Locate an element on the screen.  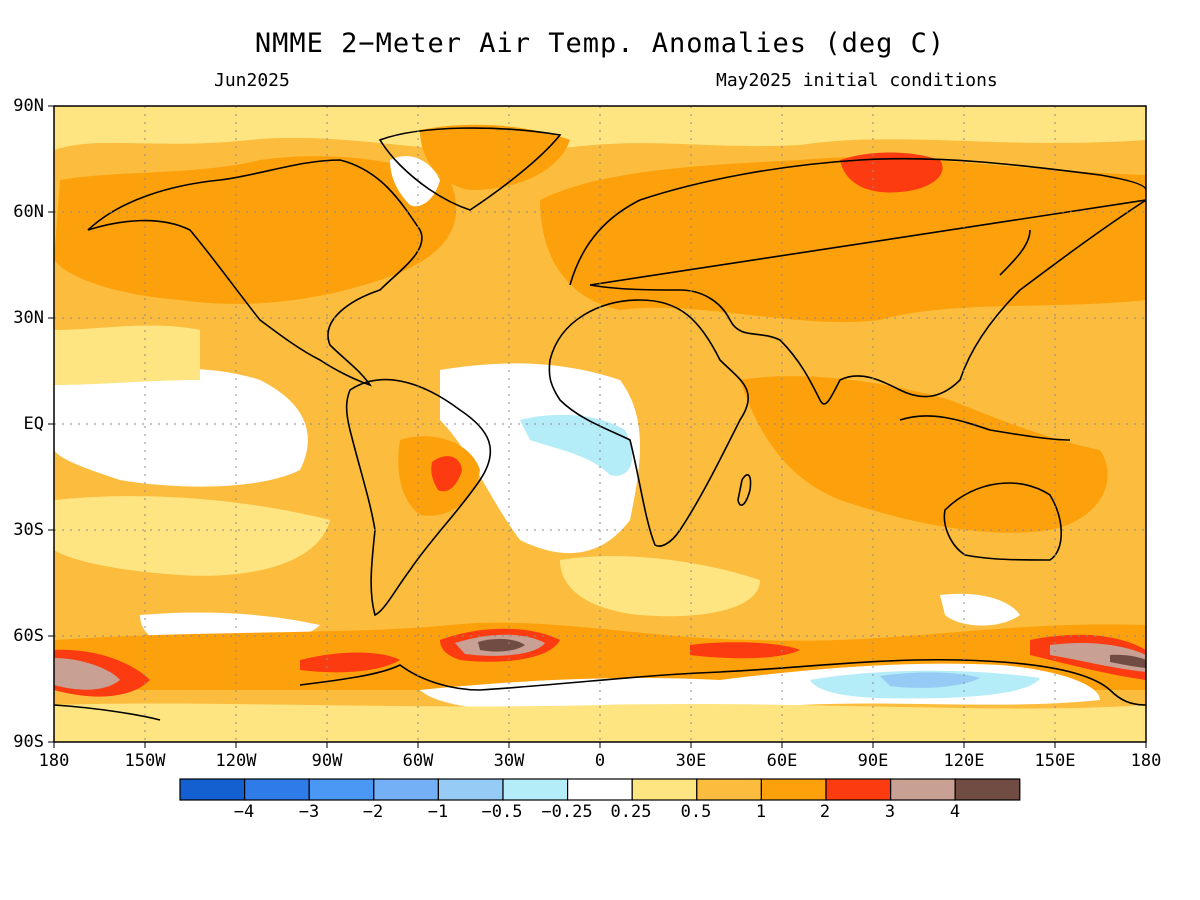
colorbar-tick-label: 0.5 is located at coordinates (696, 812).